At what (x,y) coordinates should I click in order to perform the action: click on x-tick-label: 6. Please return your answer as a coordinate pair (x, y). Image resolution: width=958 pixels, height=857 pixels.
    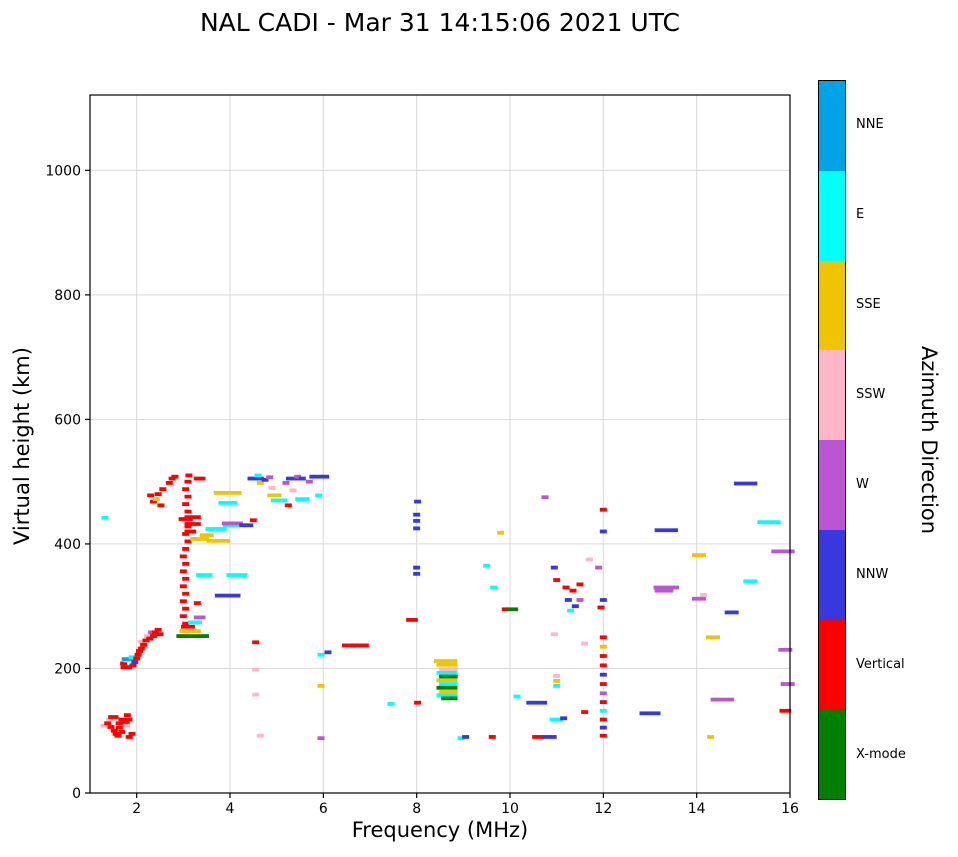
    Looking at the image, I should click on (323, 809).